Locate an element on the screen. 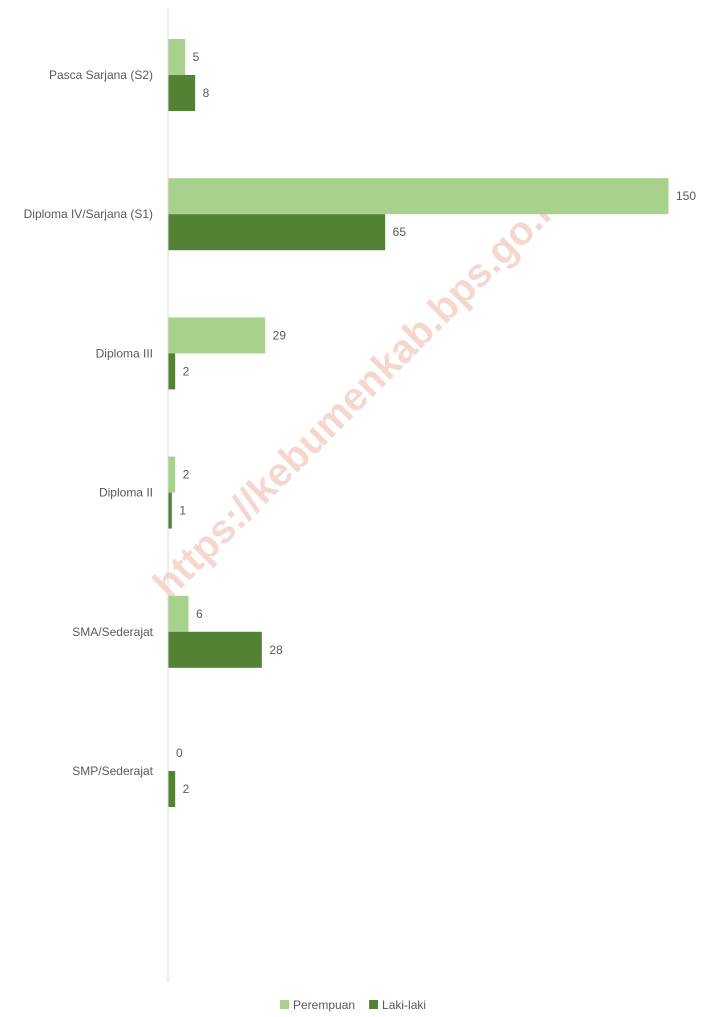  data-label: 8 is located at coordinates (206, 93).